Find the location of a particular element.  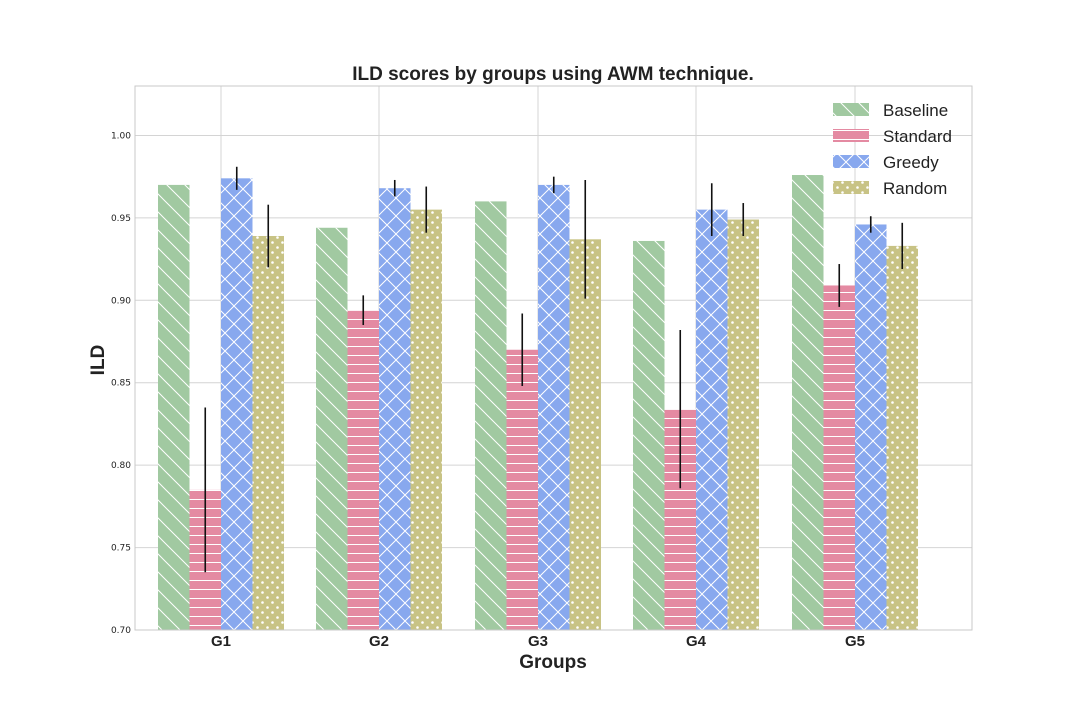

legend-label-standard: Standard is located at coordinates (917, 136).